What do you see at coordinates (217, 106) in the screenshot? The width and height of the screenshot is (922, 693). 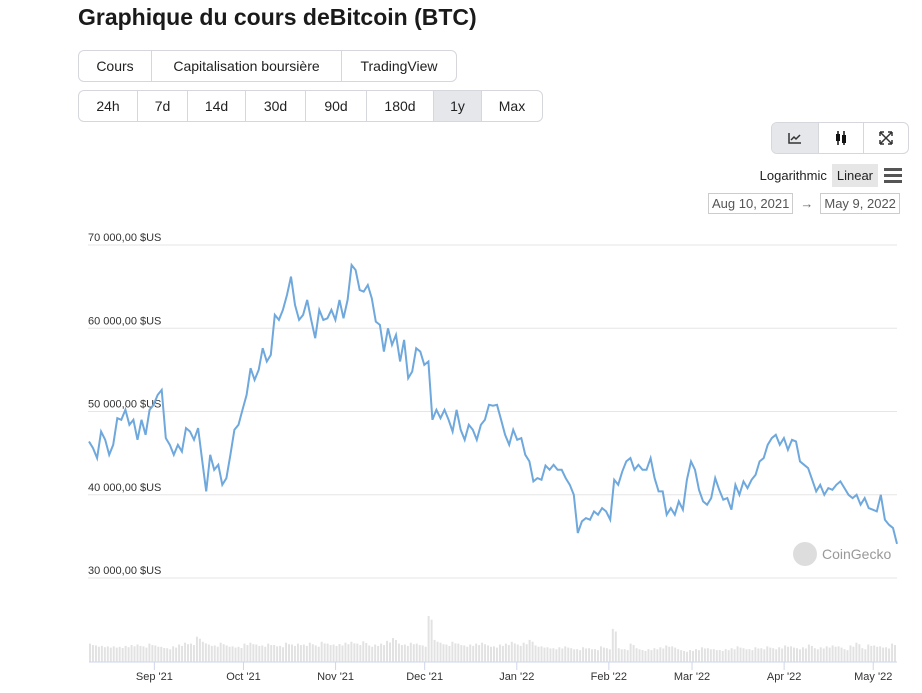 I see `range-14d: 14d` at bounding box center [217, 106].